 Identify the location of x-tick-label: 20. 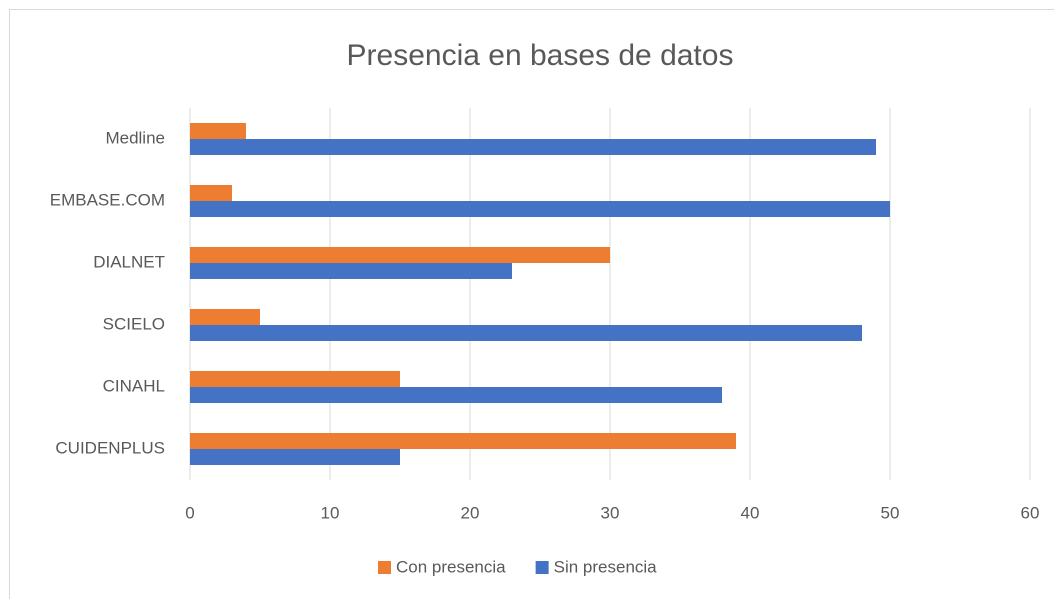
(470, 512).